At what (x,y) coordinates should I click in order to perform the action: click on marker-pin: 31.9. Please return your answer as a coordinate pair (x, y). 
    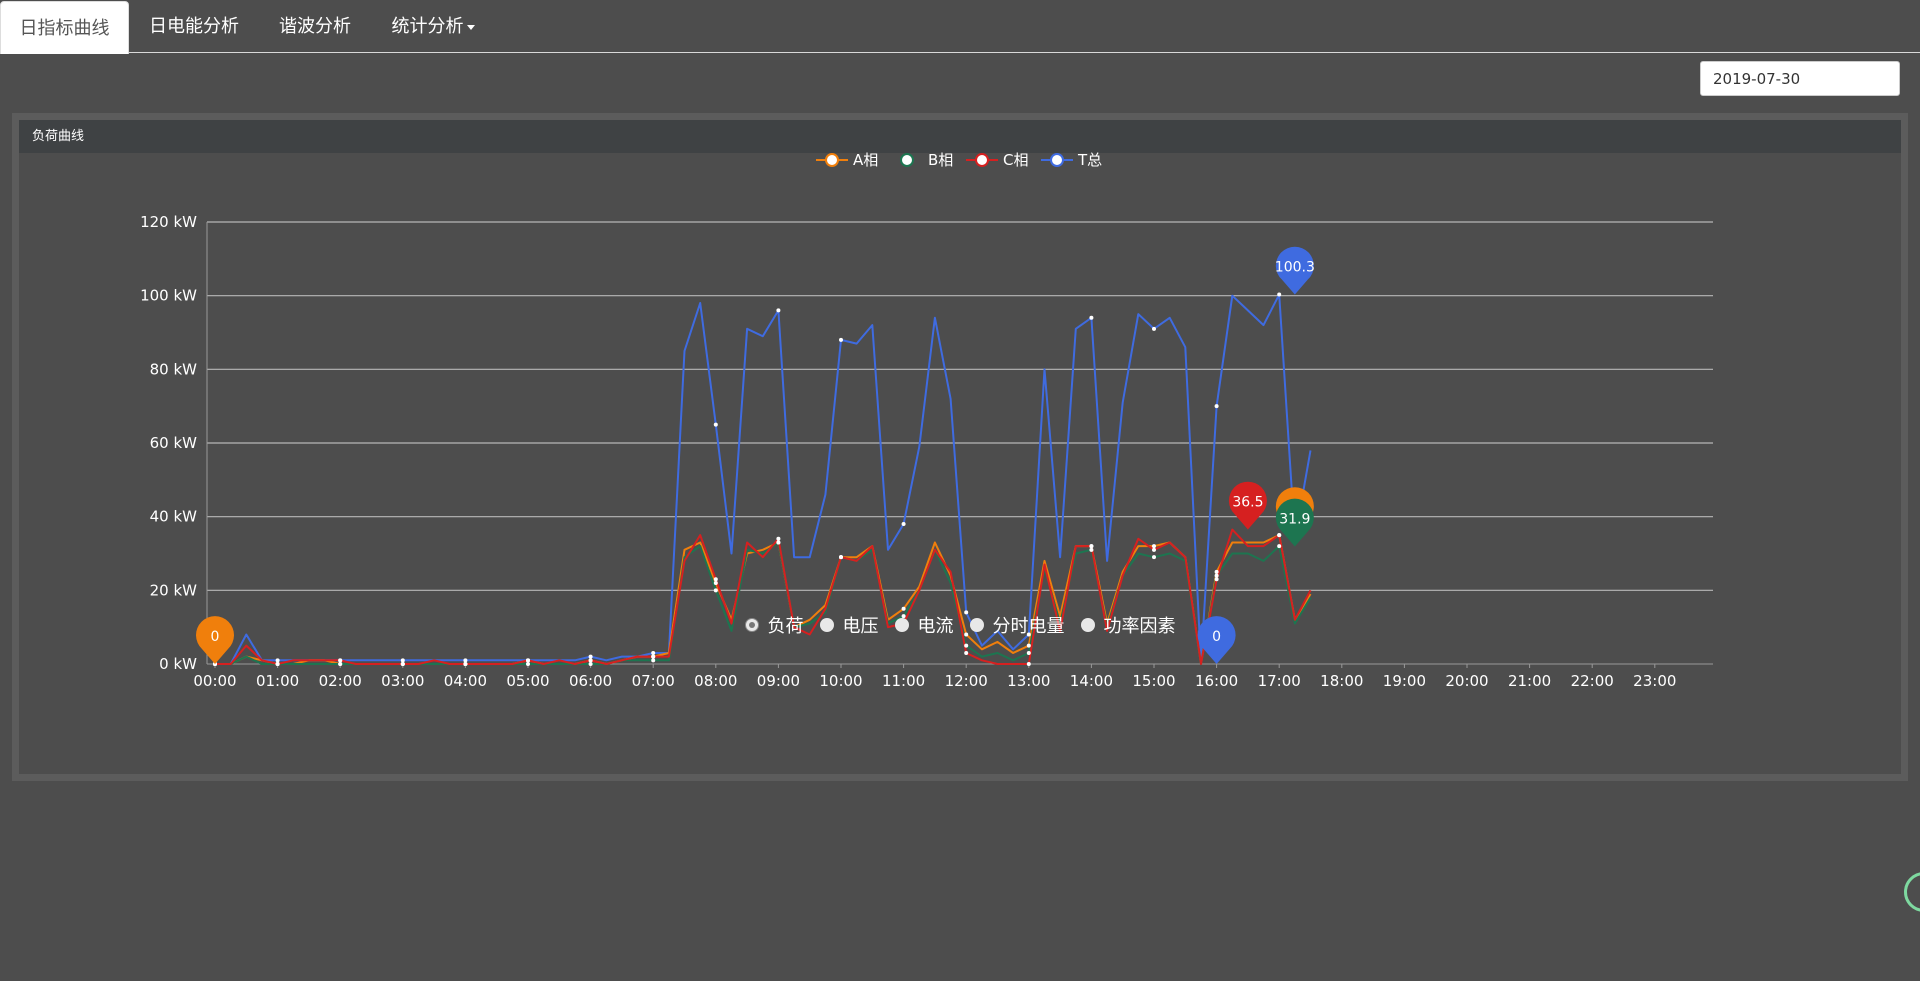
    Looking at the image, I should click on (1294, 522).